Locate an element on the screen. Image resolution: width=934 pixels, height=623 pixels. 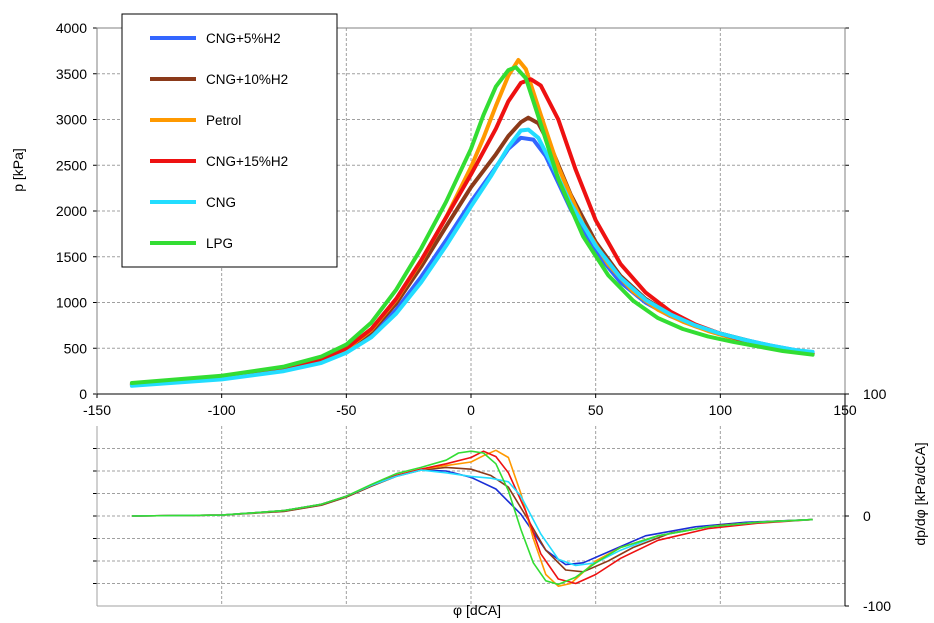
x-axis-title: φ [dCA] is located at coordinates (477, 610).